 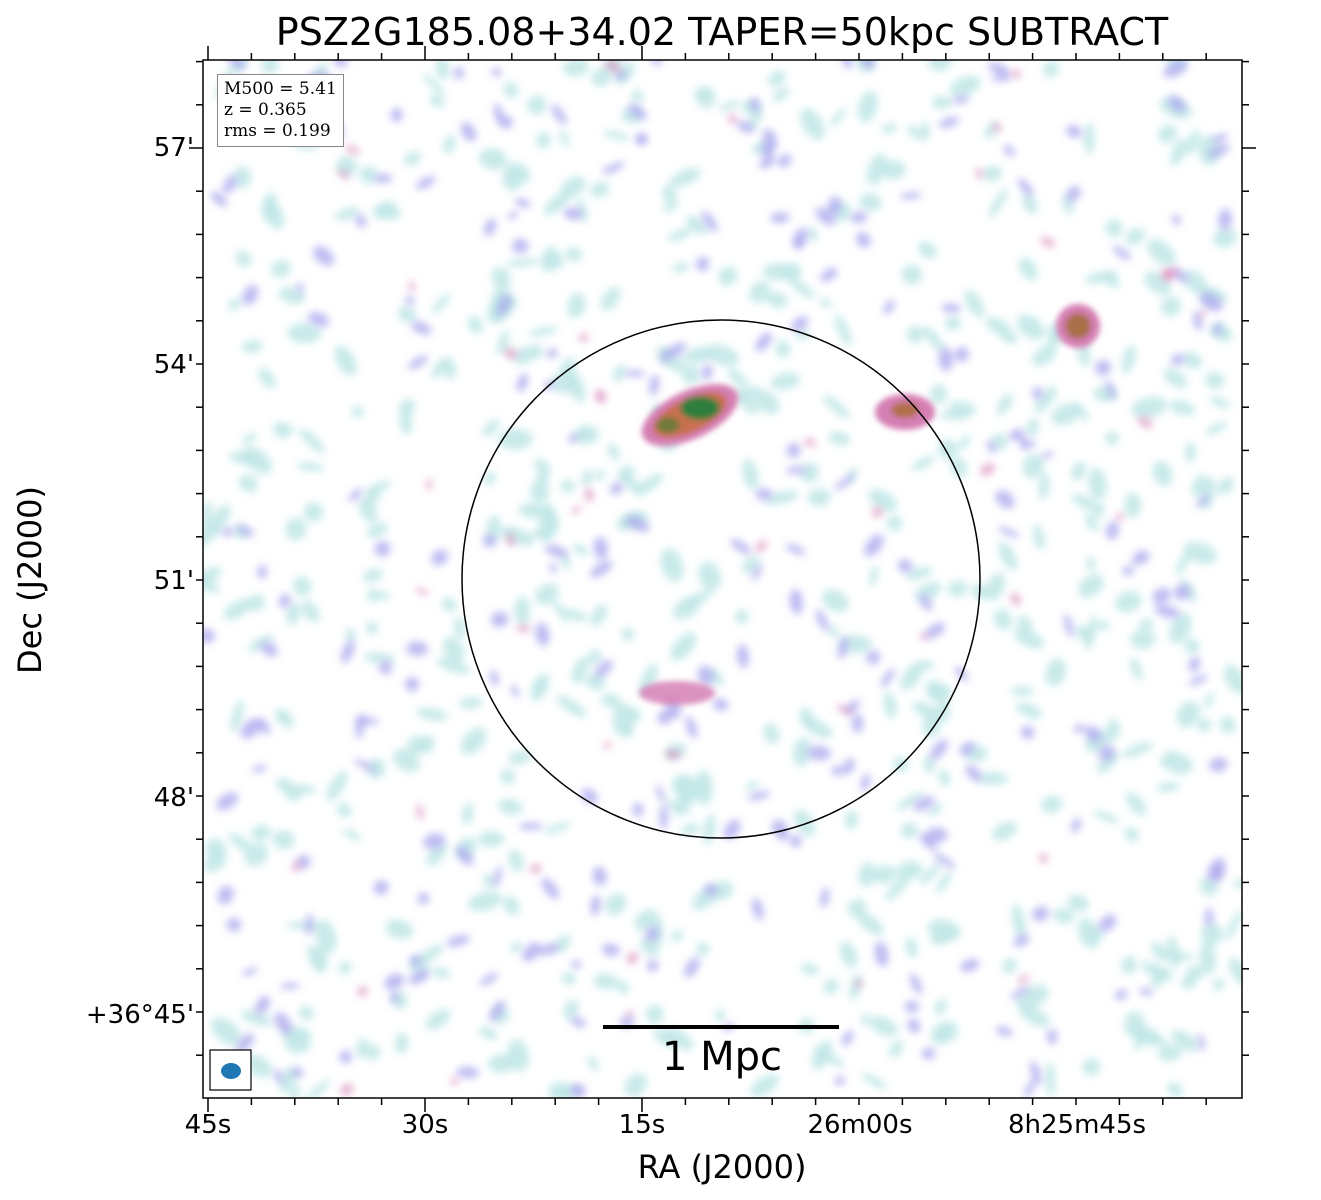 I want to click on y-axis-label: Dec (J2000), so click(x=30, y=580).